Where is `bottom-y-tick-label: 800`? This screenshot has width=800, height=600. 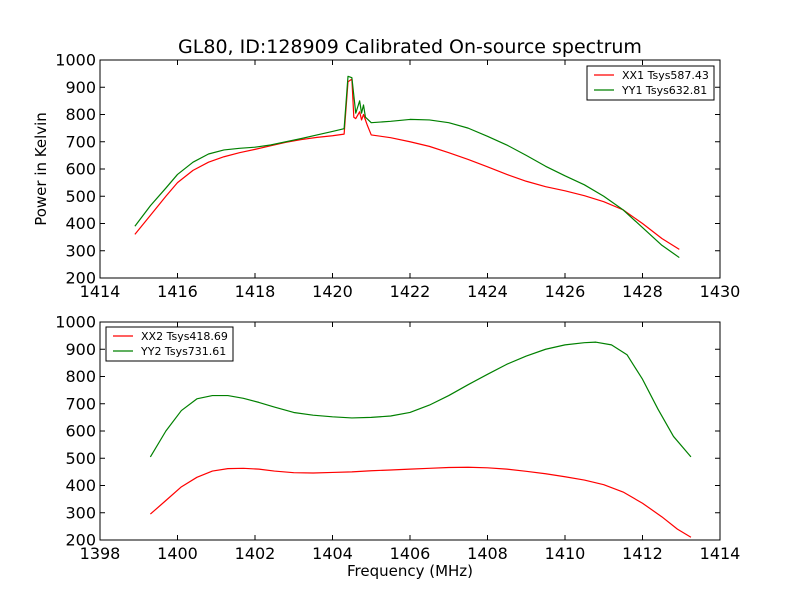
bottom-y-tick-label: 800 is located at coordinates (80, 376).